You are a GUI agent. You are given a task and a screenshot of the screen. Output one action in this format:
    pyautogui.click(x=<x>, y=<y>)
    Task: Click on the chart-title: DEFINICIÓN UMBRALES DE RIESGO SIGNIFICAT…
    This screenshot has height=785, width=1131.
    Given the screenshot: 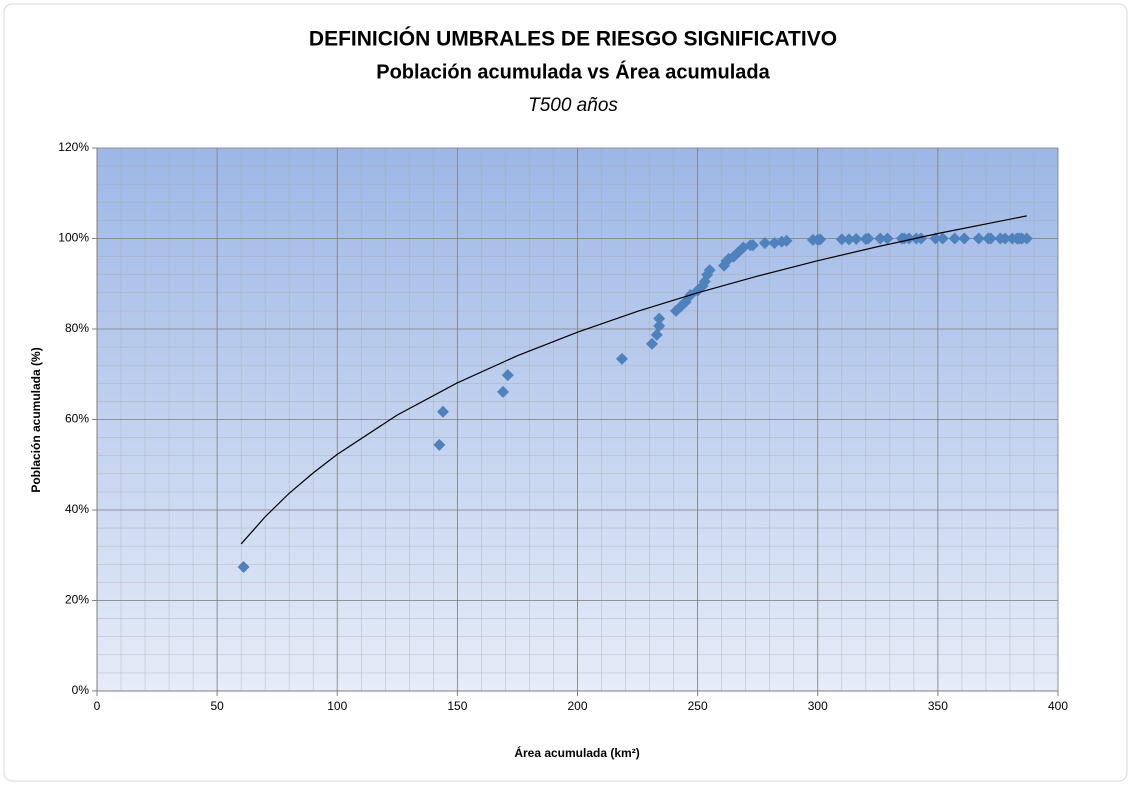 What is the action you would take?
    pyautogui.click(x=573, y=39)
    